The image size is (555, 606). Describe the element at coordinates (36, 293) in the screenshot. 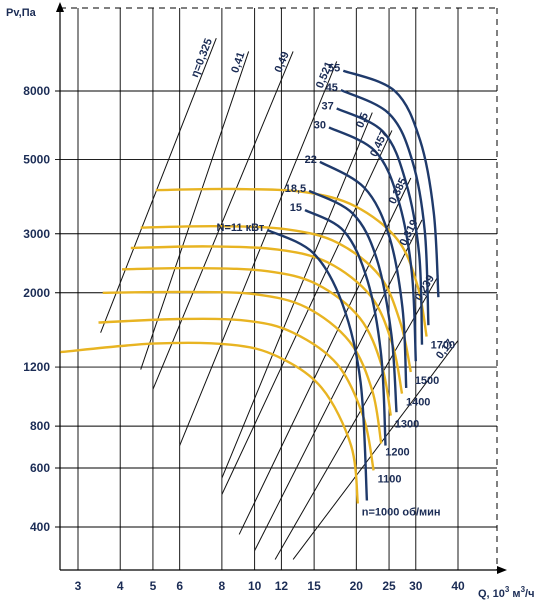

I see `y-tick-label: 2000` at that location.